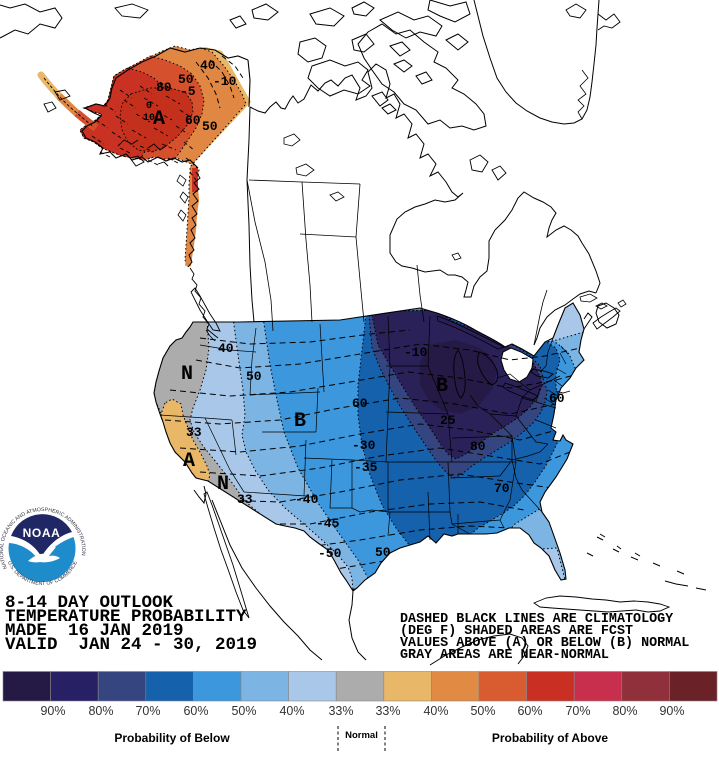  I want to click on svg-text: Normal, so click(361, 735).